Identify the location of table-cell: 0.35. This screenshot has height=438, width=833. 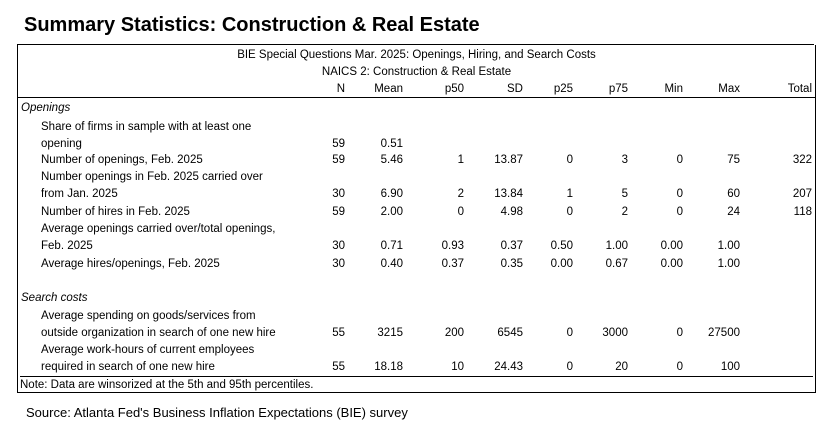
(511, 264).